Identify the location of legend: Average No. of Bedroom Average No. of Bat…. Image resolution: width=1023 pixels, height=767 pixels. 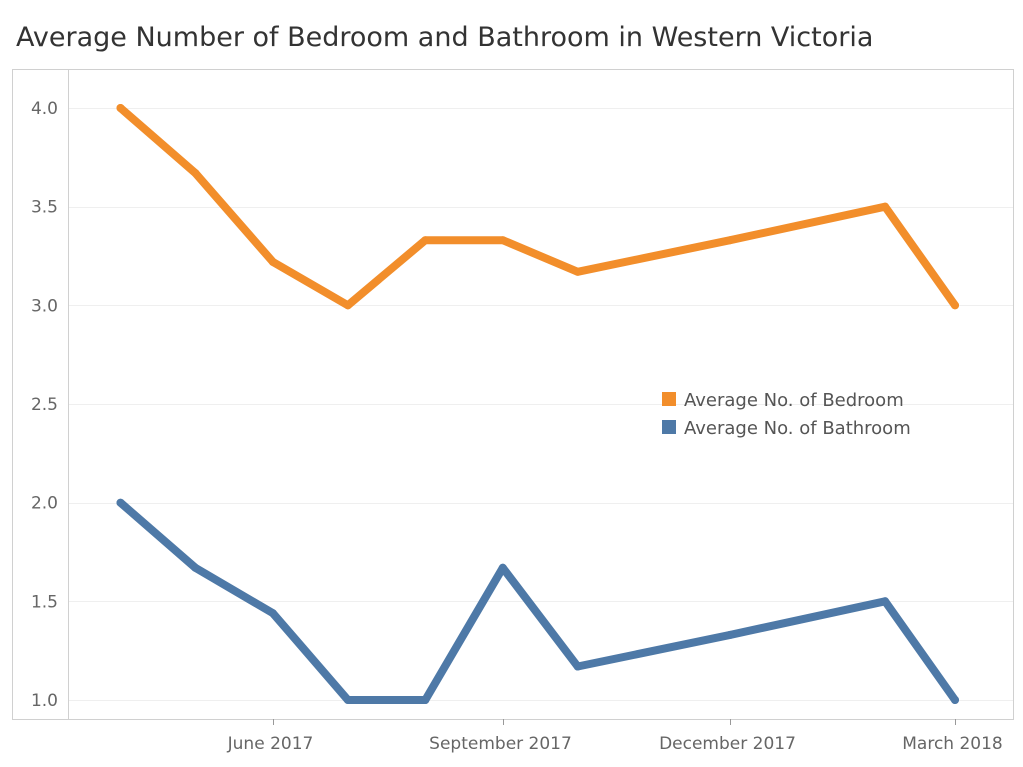
(786, 414).